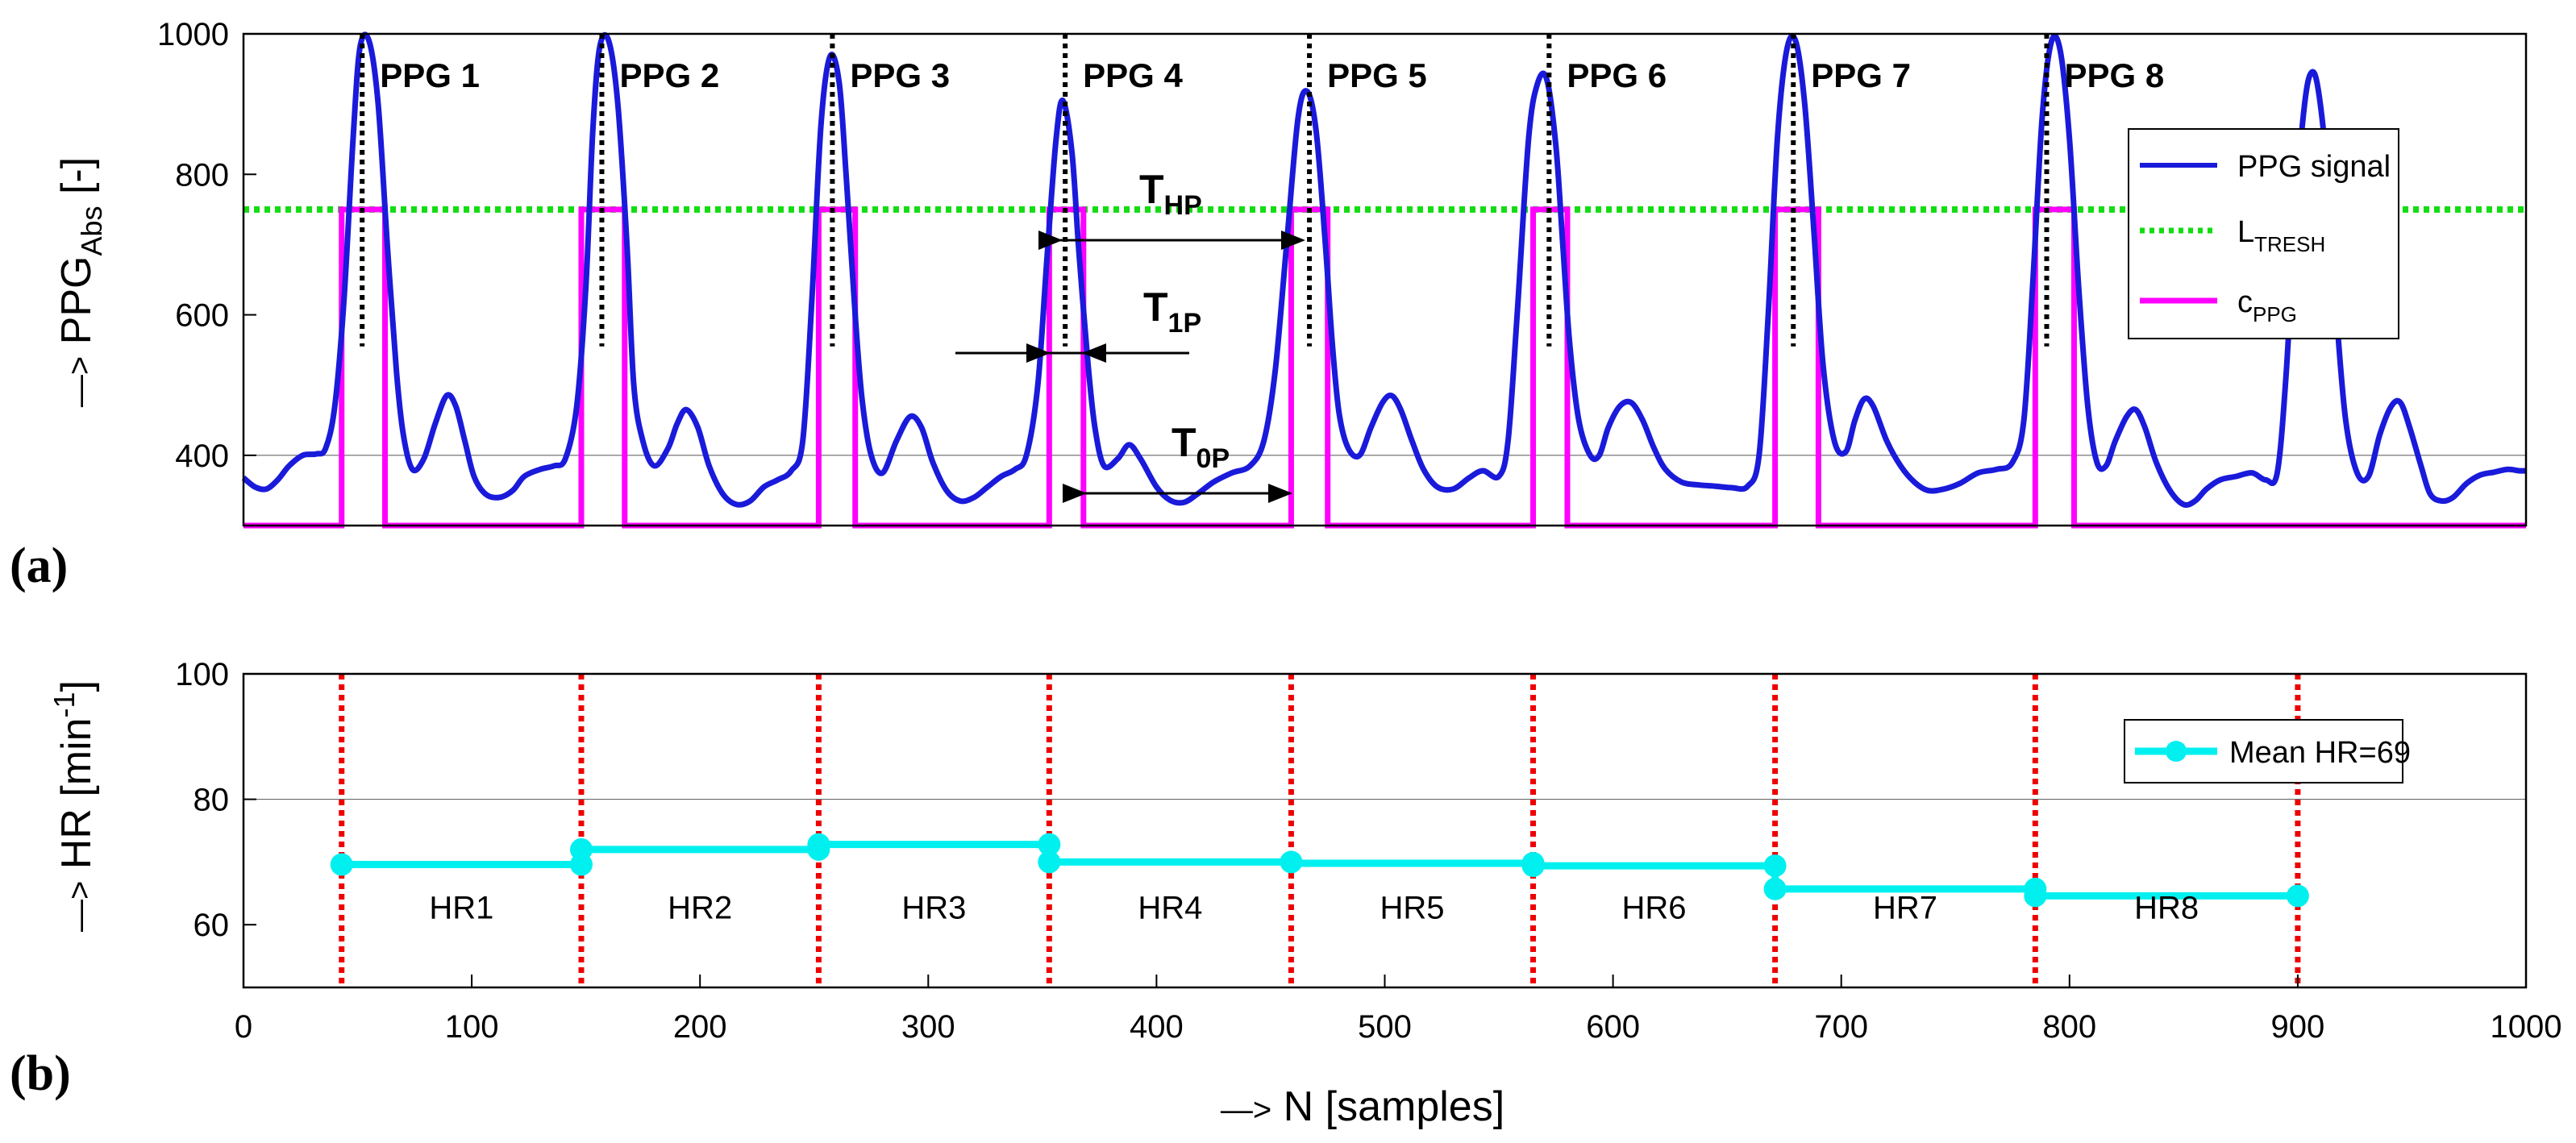 Image resolution: width=2576 pixels, height=1143 pixels. I want to click on legend-ppg-label: PPG signal, so click(2314, 167).